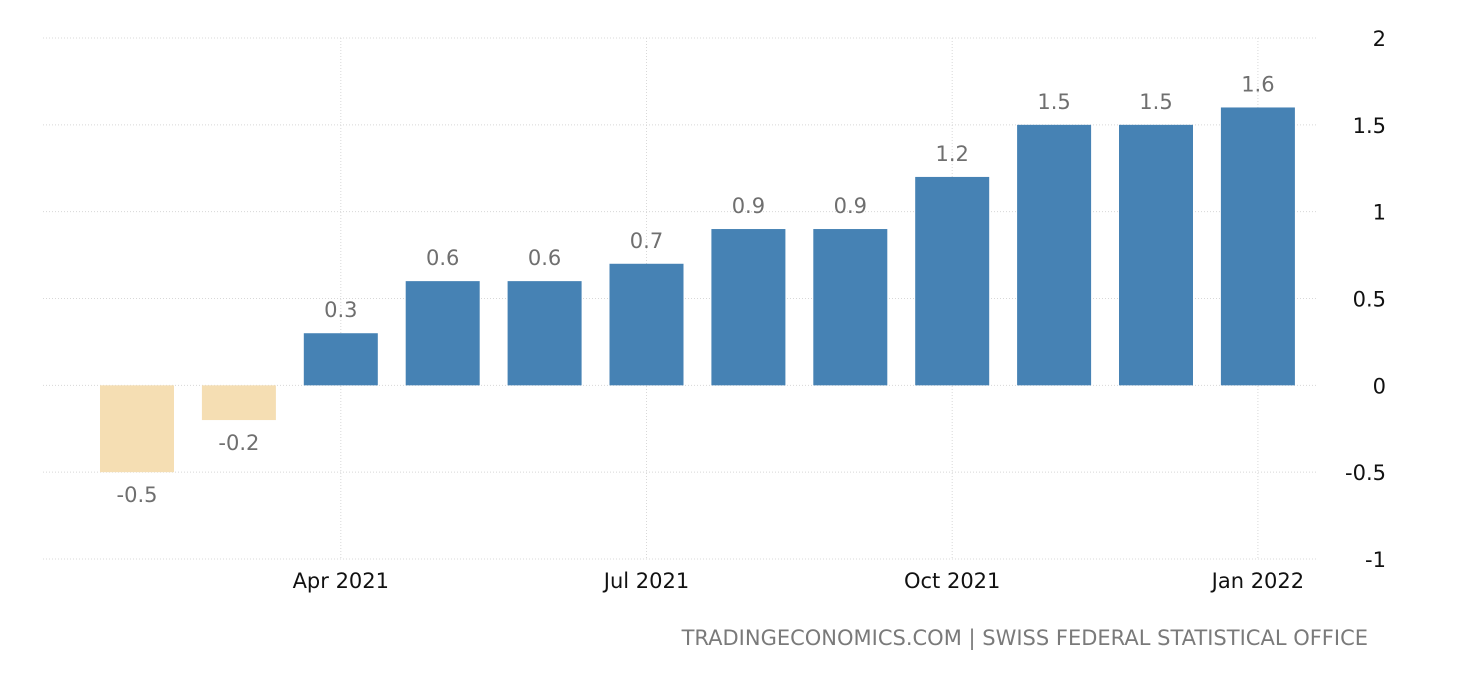 The height and width of the screenshot is (680, 1460). What do you see at coordinates (951, 154) in the screenshot?
I see `bar-value-label: 1.2` at bounding box center [951, 154].